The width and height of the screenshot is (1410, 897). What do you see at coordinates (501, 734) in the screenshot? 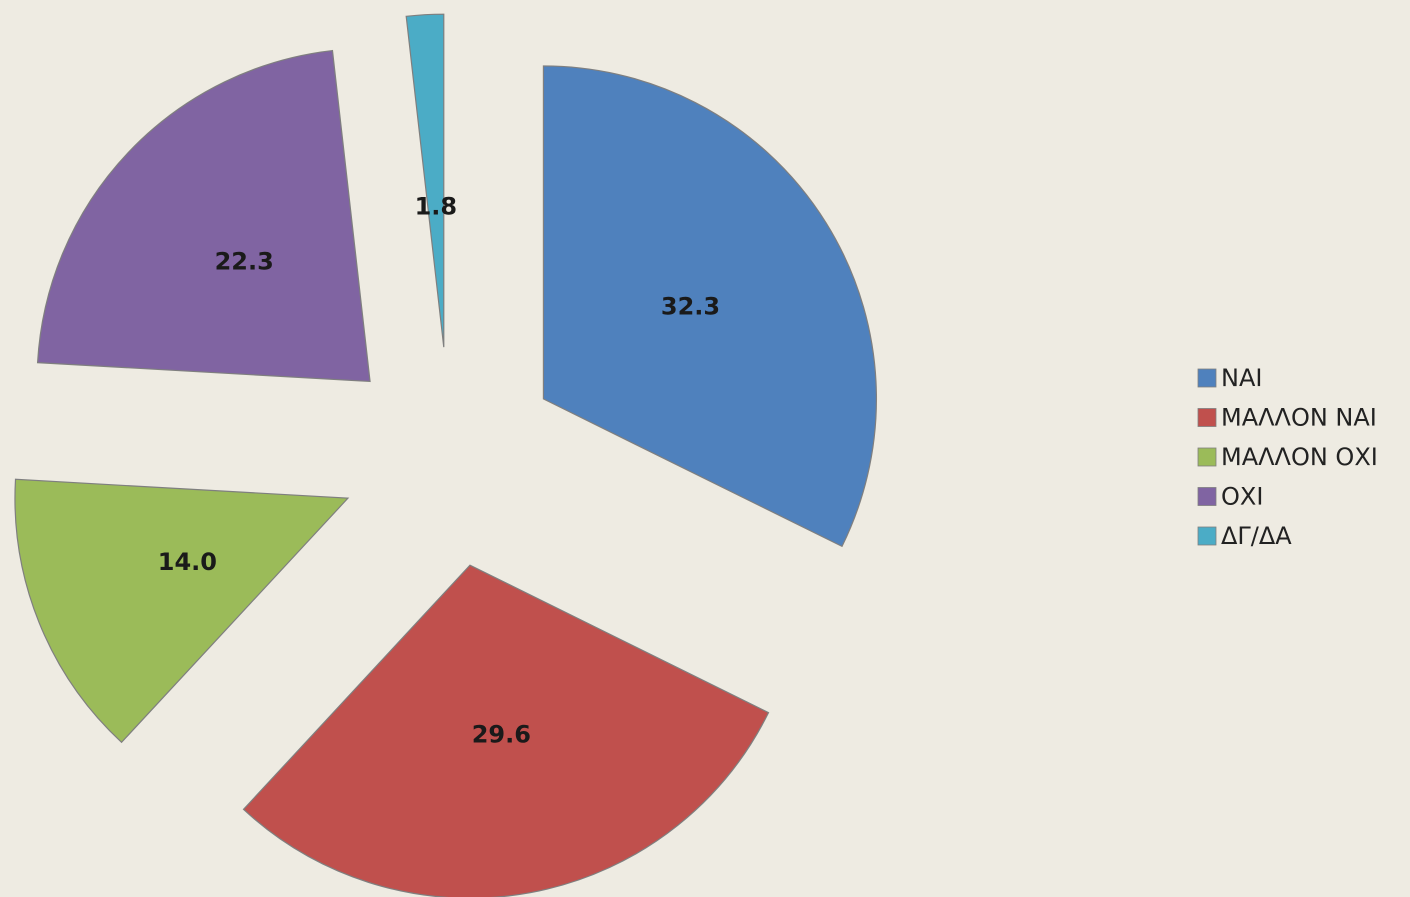
I see `value-label: 29.6` at bounding box center [501, 734].